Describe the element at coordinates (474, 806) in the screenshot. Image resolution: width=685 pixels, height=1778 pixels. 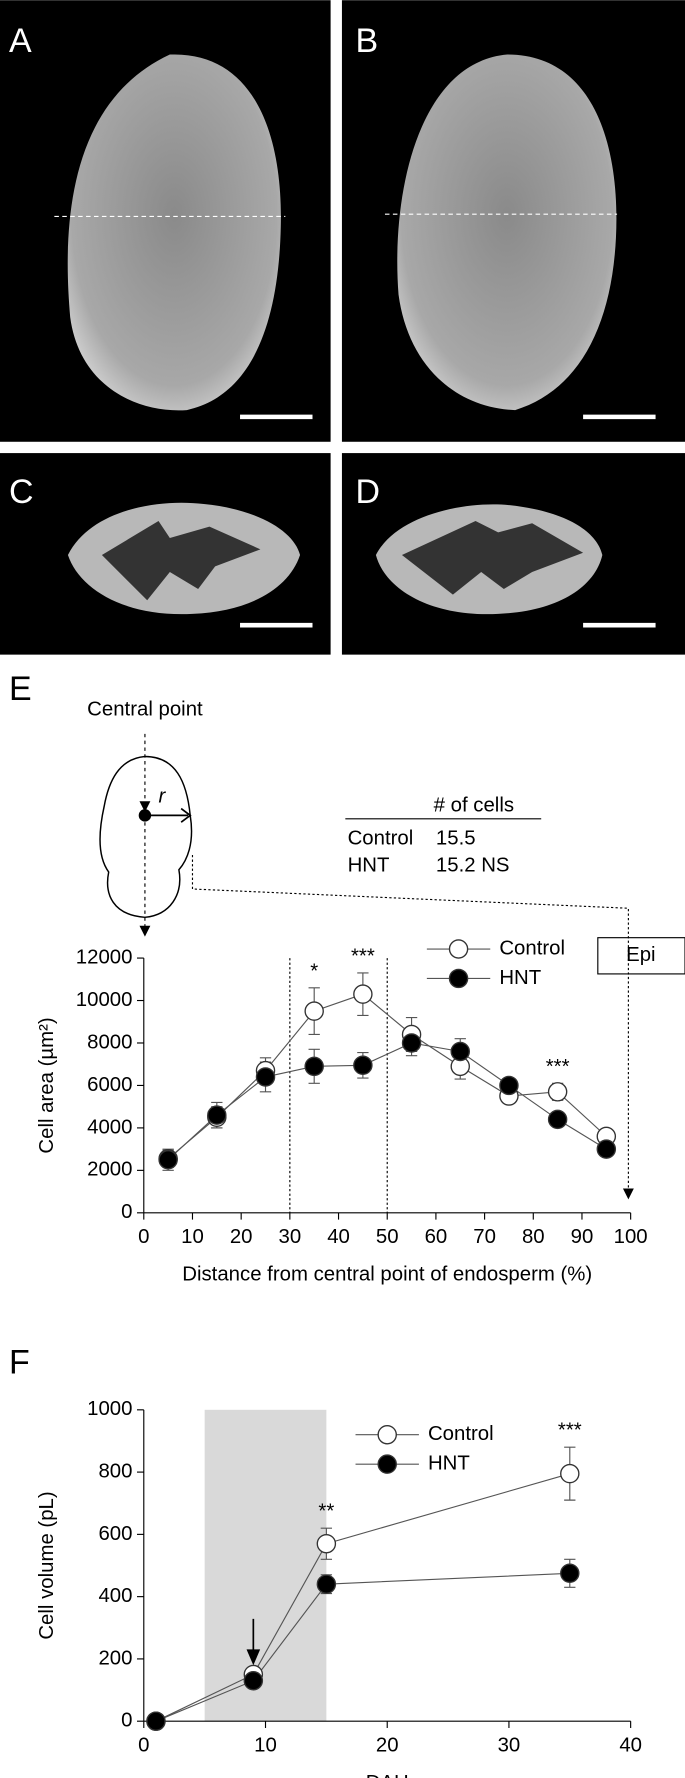
I see `table-header: # of cells` at that location.